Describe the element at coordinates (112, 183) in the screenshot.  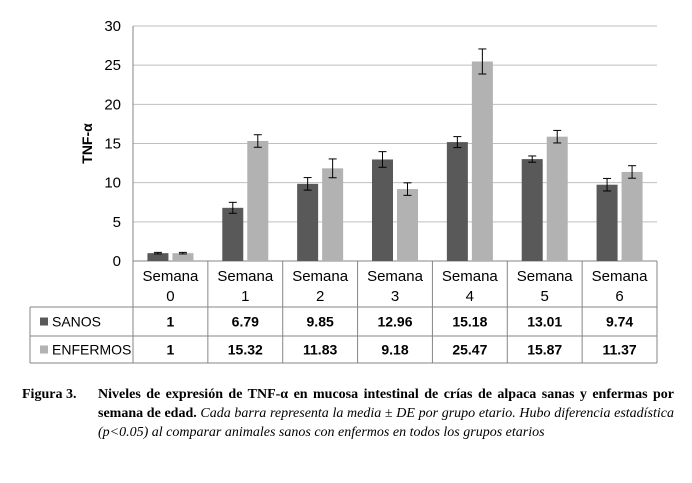
I see `y-tick-label: 10` at that location.